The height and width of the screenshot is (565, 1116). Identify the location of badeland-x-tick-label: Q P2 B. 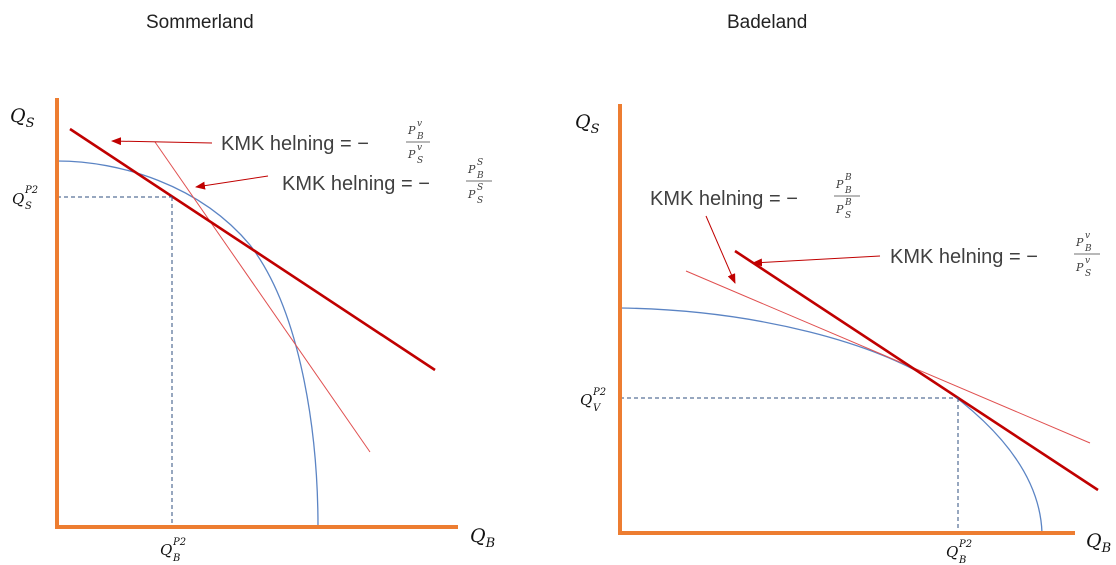
(959, 552).